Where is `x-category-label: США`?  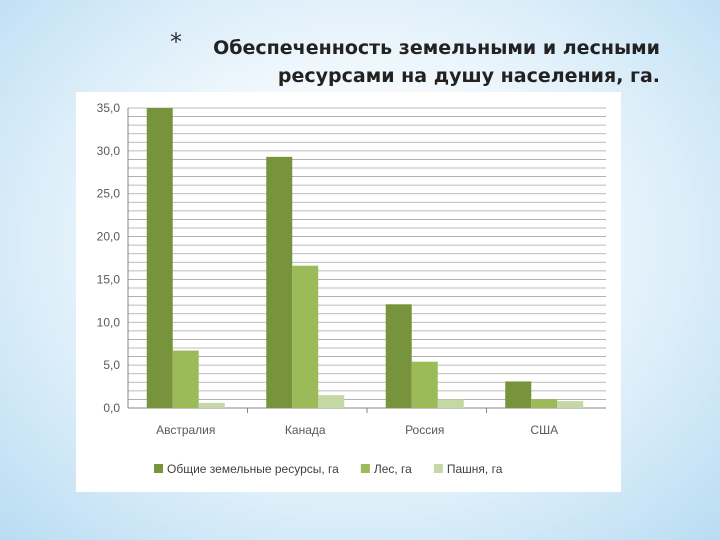 x-category-label: США is located at coordinates (544, 430).